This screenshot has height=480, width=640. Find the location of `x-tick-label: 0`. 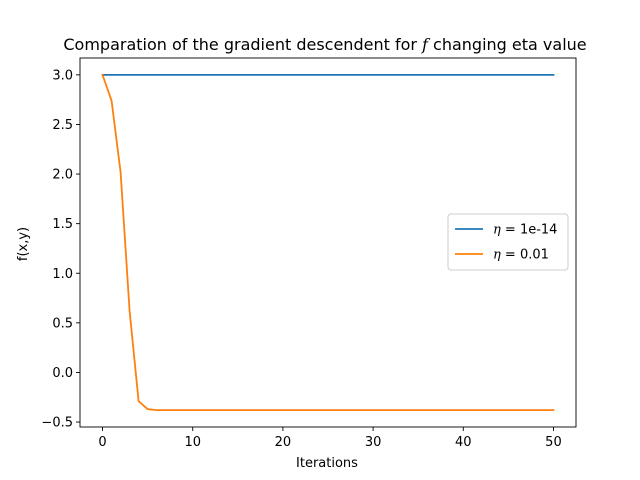

x-tick-label: 0 is located at coordinates (102, 442).